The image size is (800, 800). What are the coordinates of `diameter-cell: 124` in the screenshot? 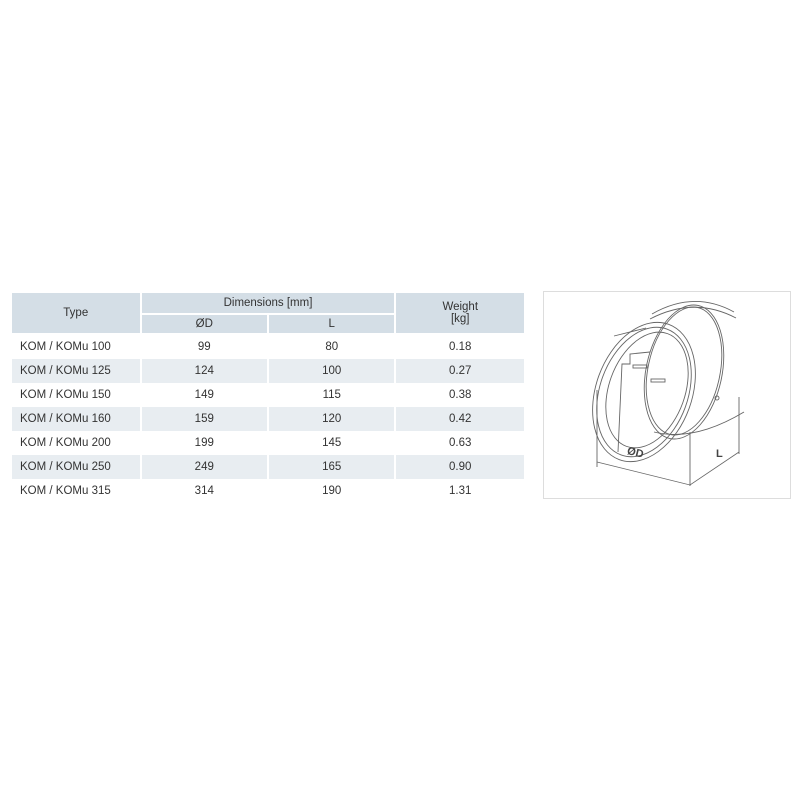 It's located at (204, 371).